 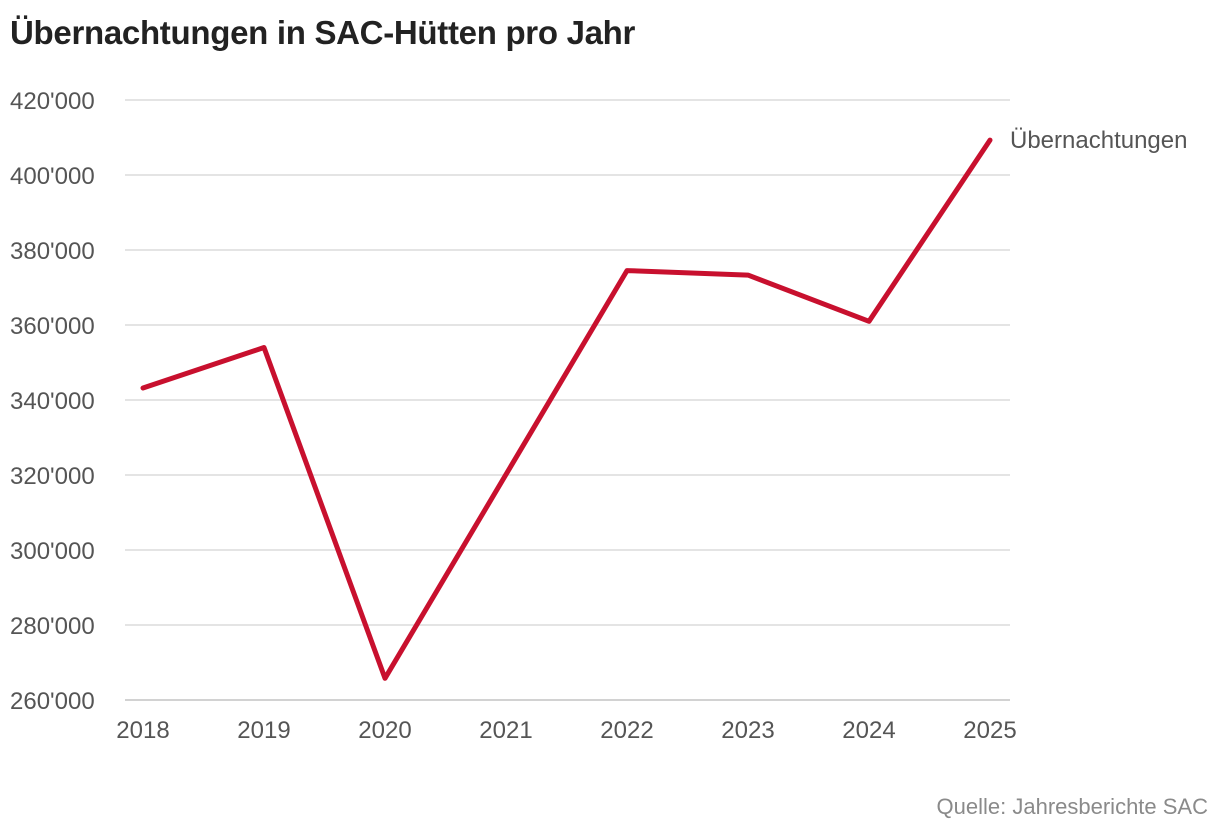 What do you see at coordinates (52, 101) in the screenshot?
I see `y-tick-label: 420'000` at bounding box center [52, 101].